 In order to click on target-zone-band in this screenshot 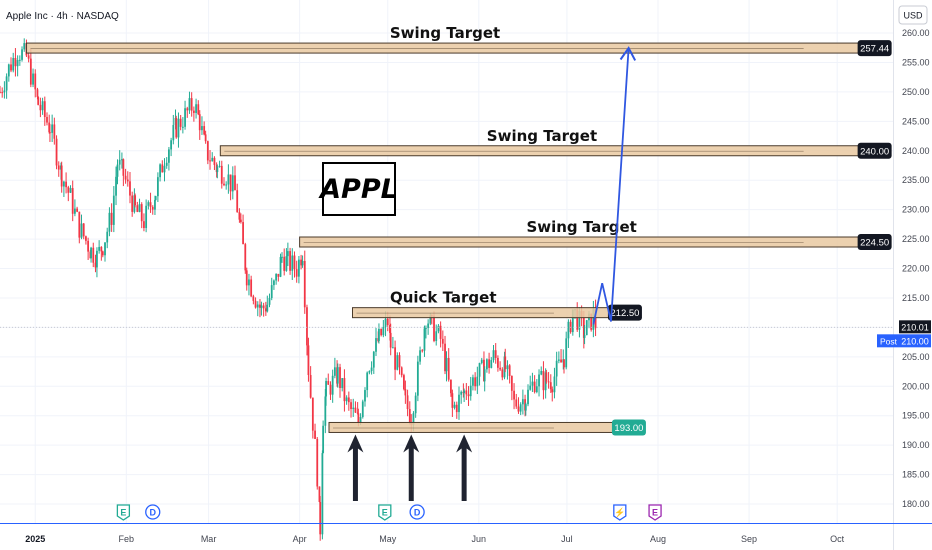, I will do `click(471, 427)`.